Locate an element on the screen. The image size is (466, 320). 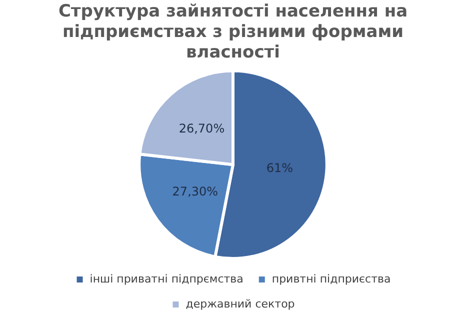
legend-label: інші приватні підпрємства is located at coordinates (167, 279).